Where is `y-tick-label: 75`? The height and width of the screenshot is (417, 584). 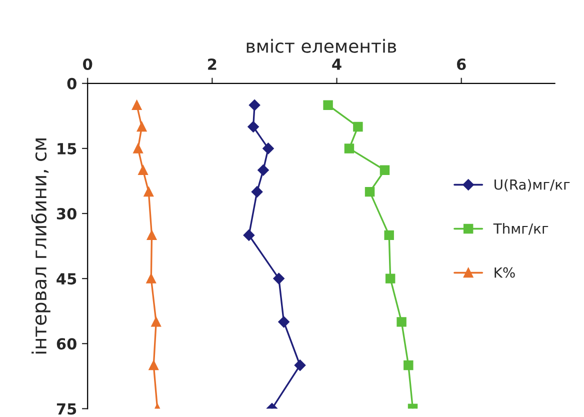
y-tick-label: 75 is located at coordinates (66, 409).